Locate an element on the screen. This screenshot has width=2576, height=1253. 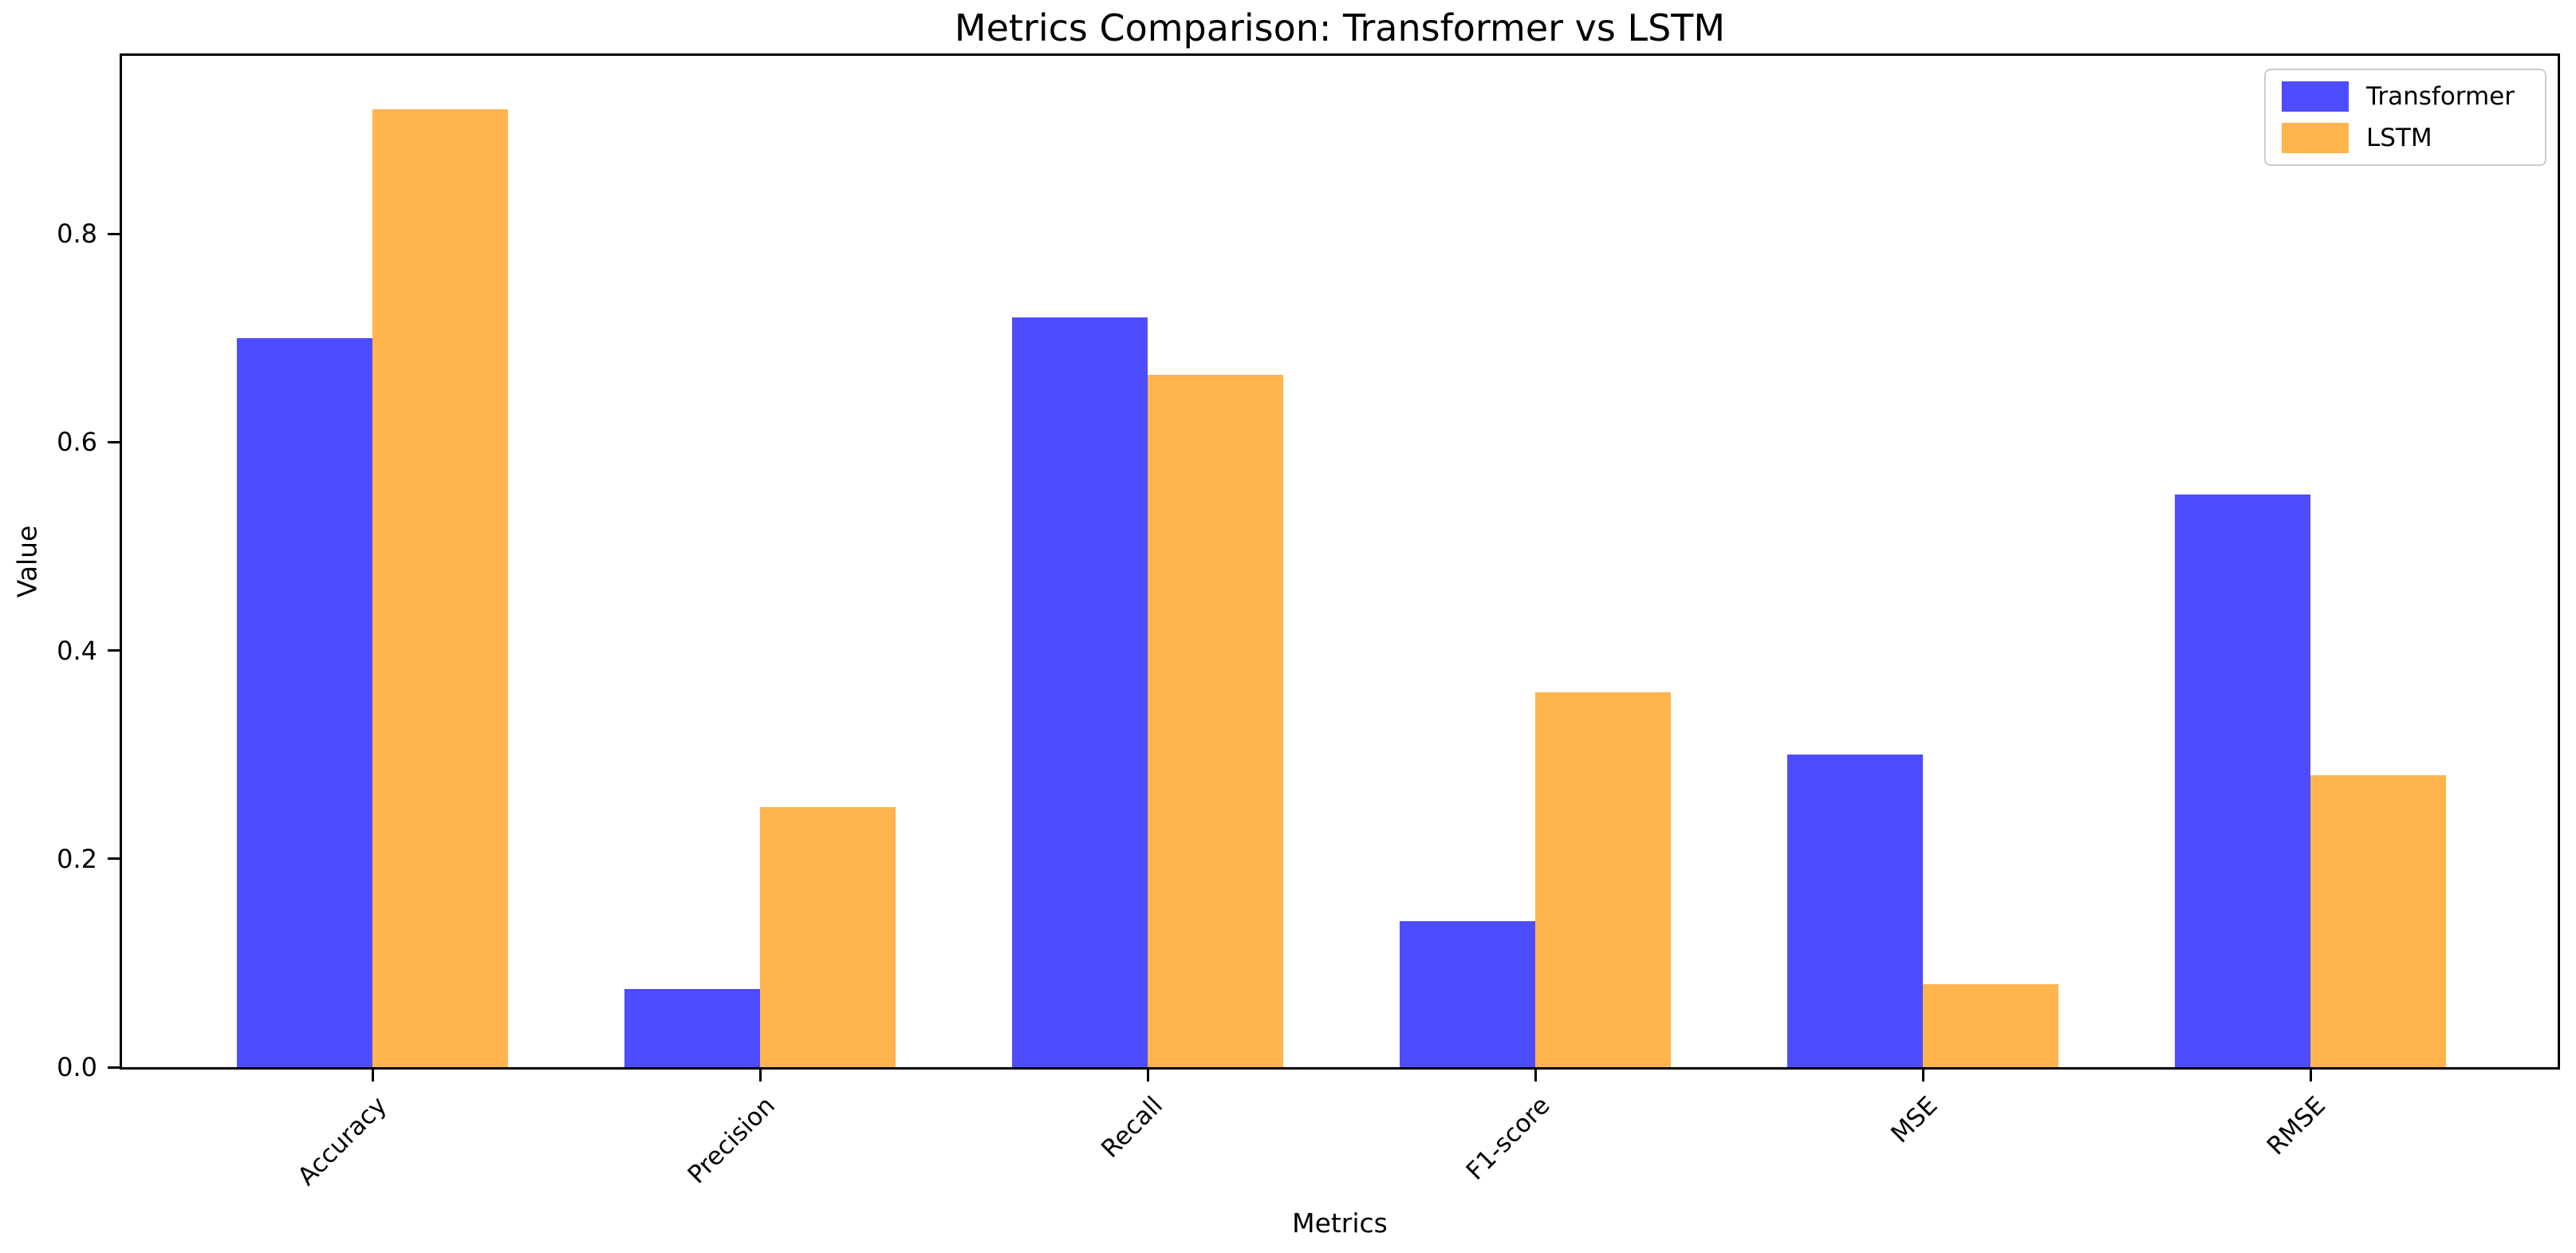
chart-title: Metrics Comparison: Transformer vs LSTM is located at coordinates (1340, 28).